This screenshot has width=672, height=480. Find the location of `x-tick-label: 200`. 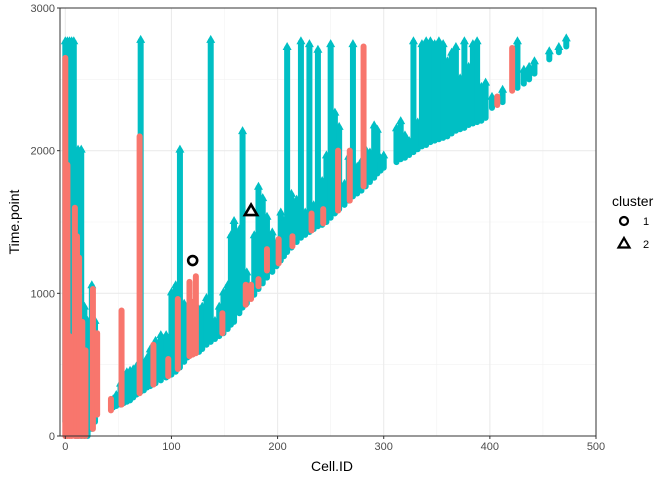

x-tick-label: 200 is located at coordinates (277, 447).